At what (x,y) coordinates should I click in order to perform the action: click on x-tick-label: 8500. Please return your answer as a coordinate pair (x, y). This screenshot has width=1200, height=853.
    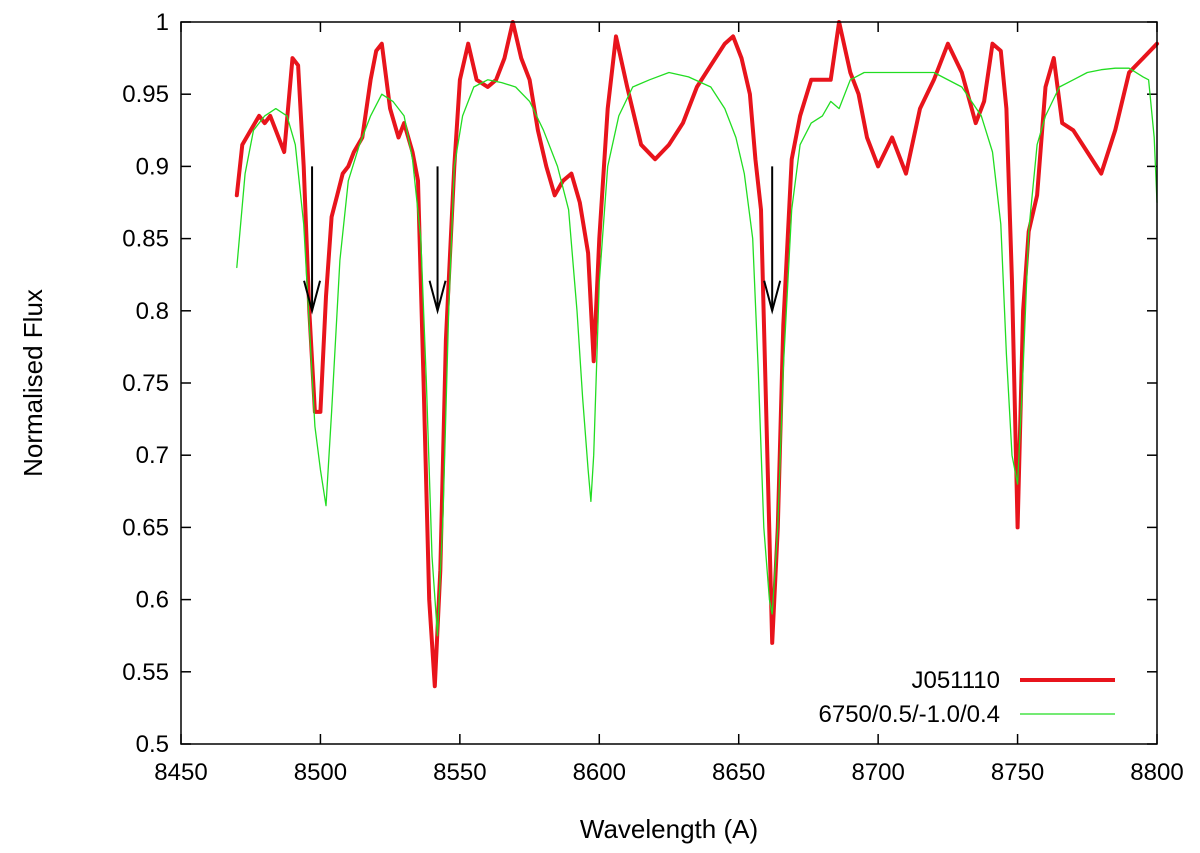
    Looking at the image, I should click on (320, 772).